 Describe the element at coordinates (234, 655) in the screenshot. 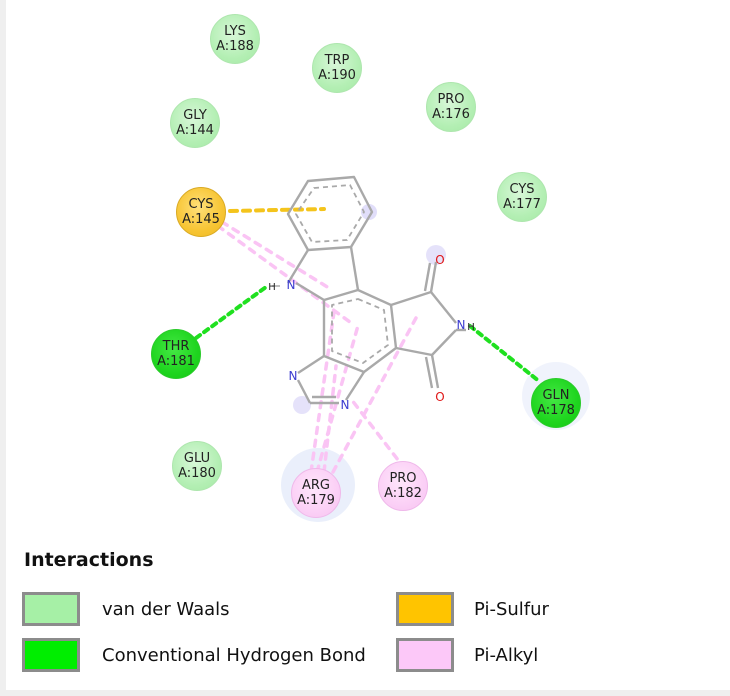

I see `legend-label: Conventional Hydrogen Bond` at that location.